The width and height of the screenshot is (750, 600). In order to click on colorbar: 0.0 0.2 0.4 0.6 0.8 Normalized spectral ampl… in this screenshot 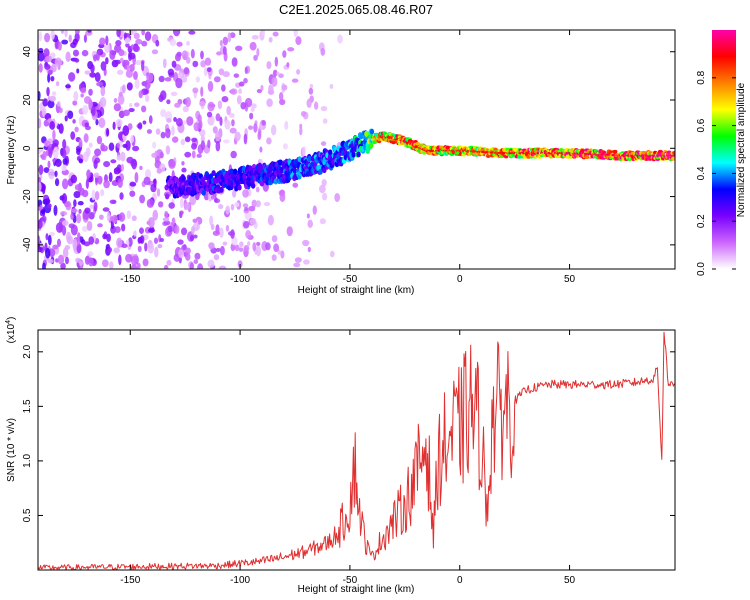, I will do `click(721, 153)`.